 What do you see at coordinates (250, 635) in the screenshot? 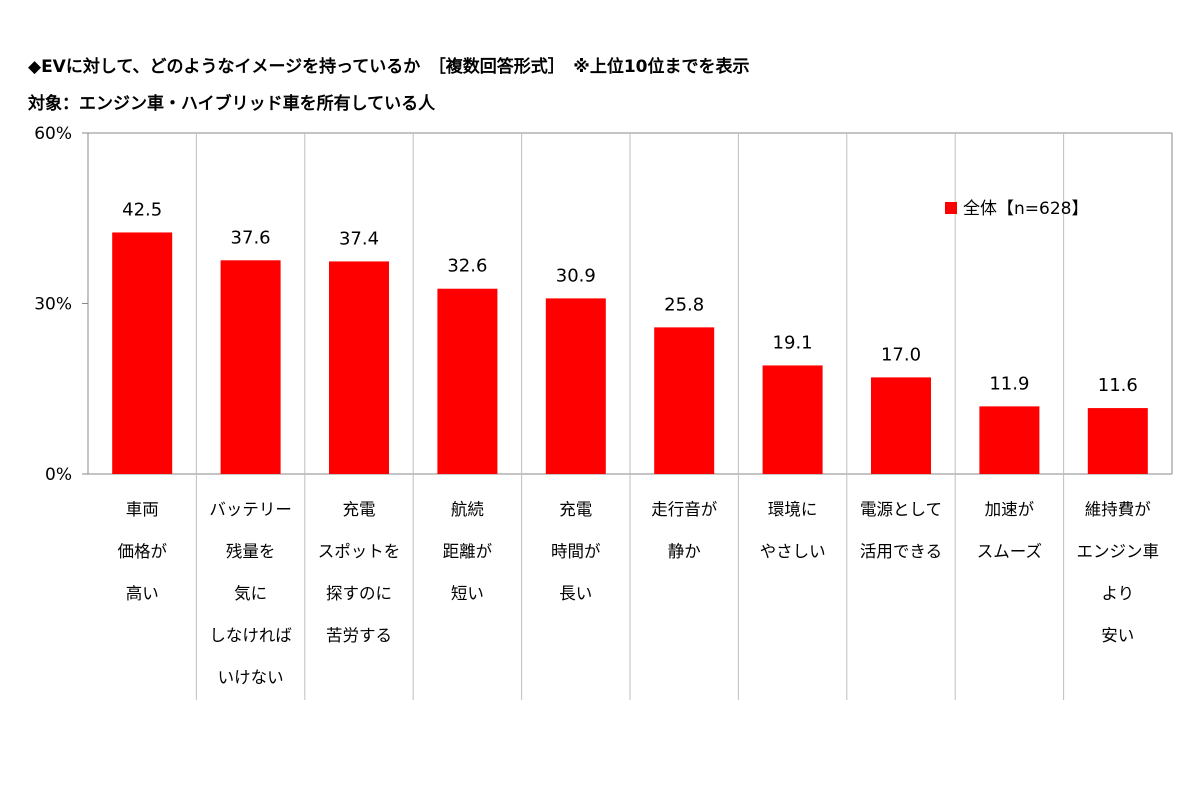
I see `category-label: しなければ` at bounding box center [250, 635].